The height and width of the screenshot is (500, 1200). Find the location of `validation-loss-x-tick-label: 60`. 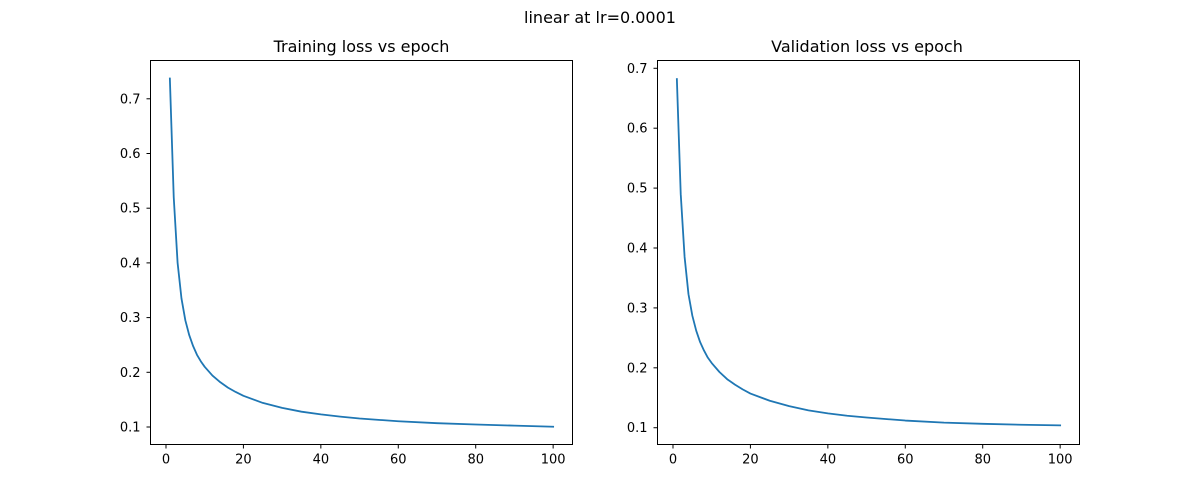

validation-loss-x-tick-label: 60 is located at coordinates (905, 460).